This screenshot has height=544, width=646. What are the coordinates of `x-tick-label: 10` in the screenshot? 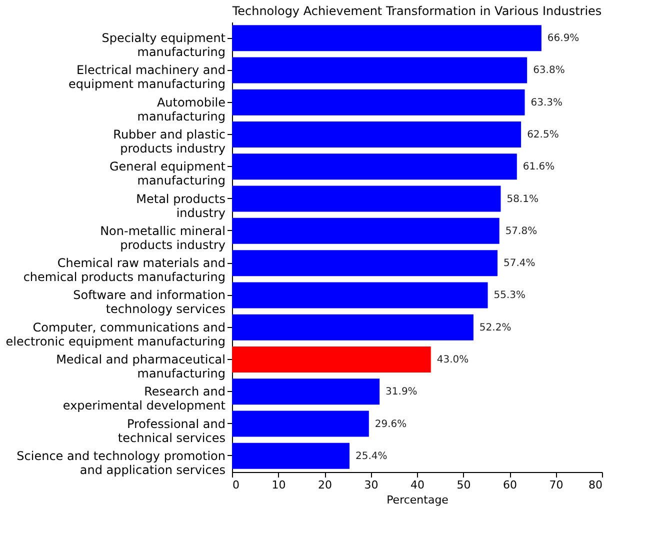 It's located at (279, 485).